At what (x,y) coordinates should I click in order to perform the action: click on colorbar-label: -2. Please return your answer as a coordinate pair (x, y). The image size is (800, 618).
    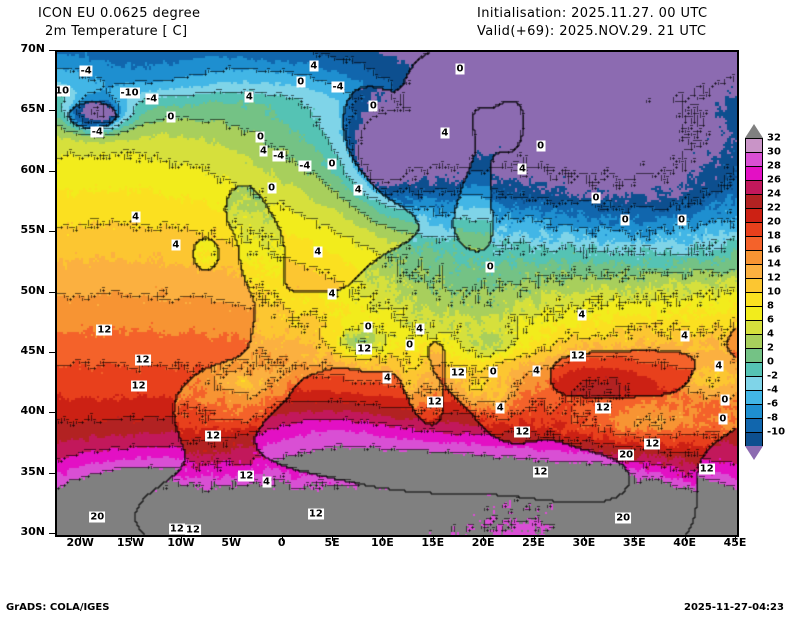
    Looking at the image, I should click on (773, 376).